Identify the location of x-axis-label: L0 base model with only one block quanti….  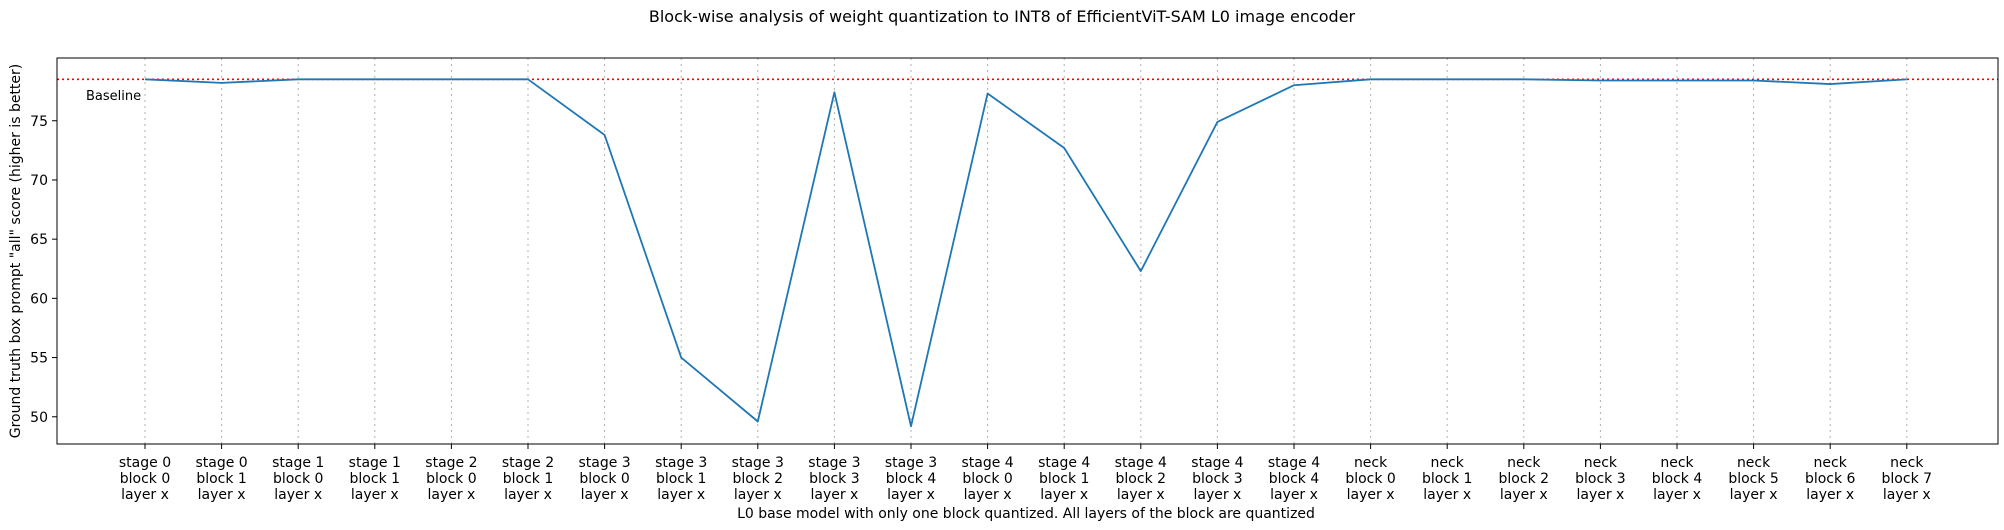
(1026, 514).